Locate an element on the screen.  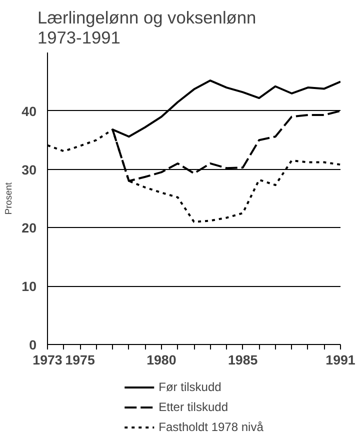
x-tick-label: 1991 is located at coordinates (341, 360).